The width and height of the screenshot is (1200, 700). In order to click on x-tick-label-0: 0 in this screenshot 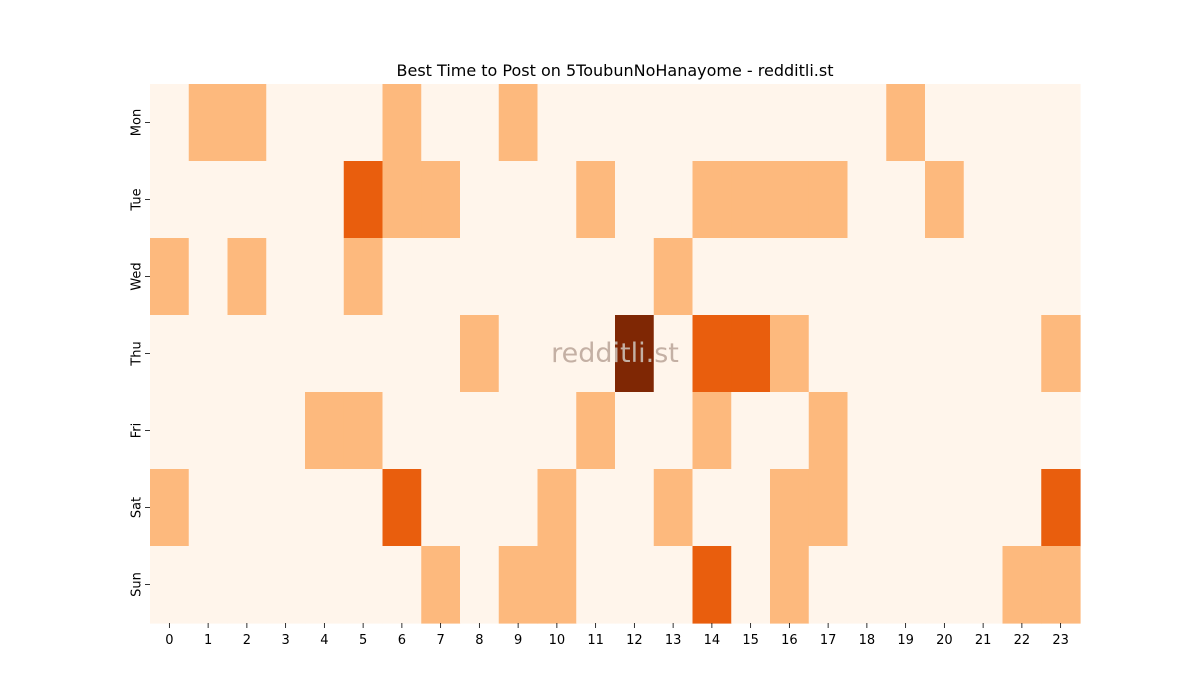, I will do `click(169, 640)`.